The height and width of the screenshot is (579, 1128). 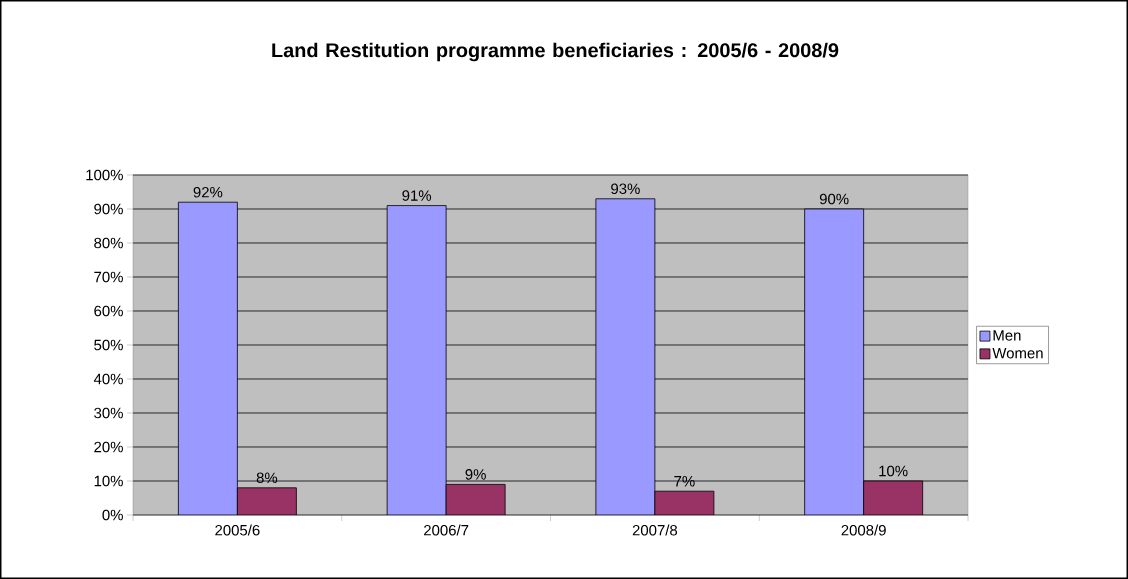 What do you see at coordinates (684, 481) in the screenshot?
I see `data-label: 7%` at bounding box center [684, 481].